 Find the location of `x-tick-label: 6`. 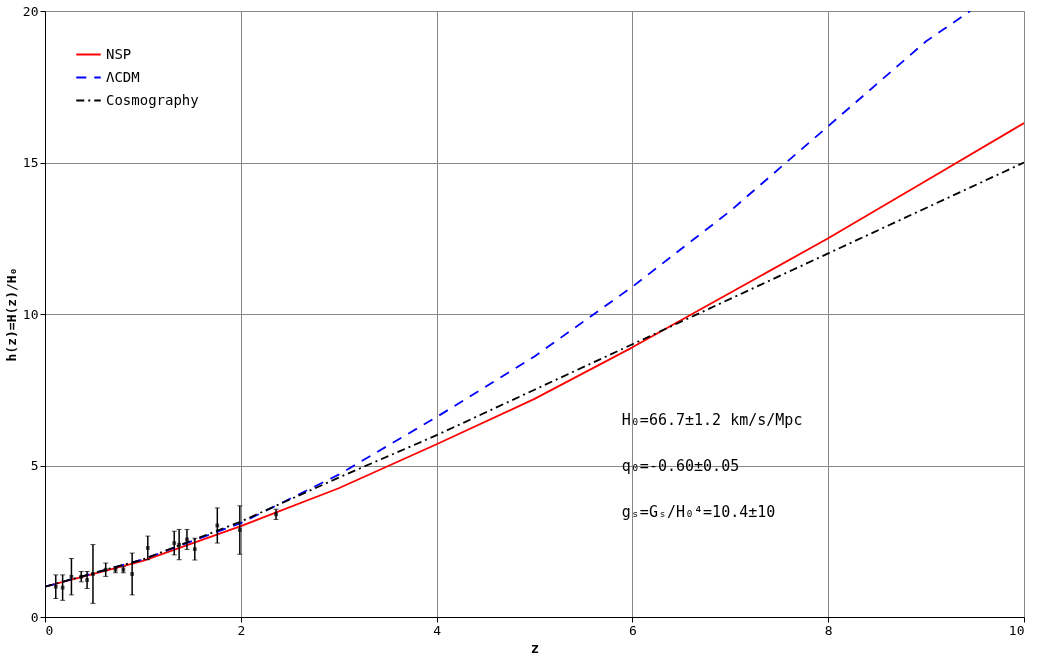

x-tick-label: 6 is located at coordinates (632, 630).